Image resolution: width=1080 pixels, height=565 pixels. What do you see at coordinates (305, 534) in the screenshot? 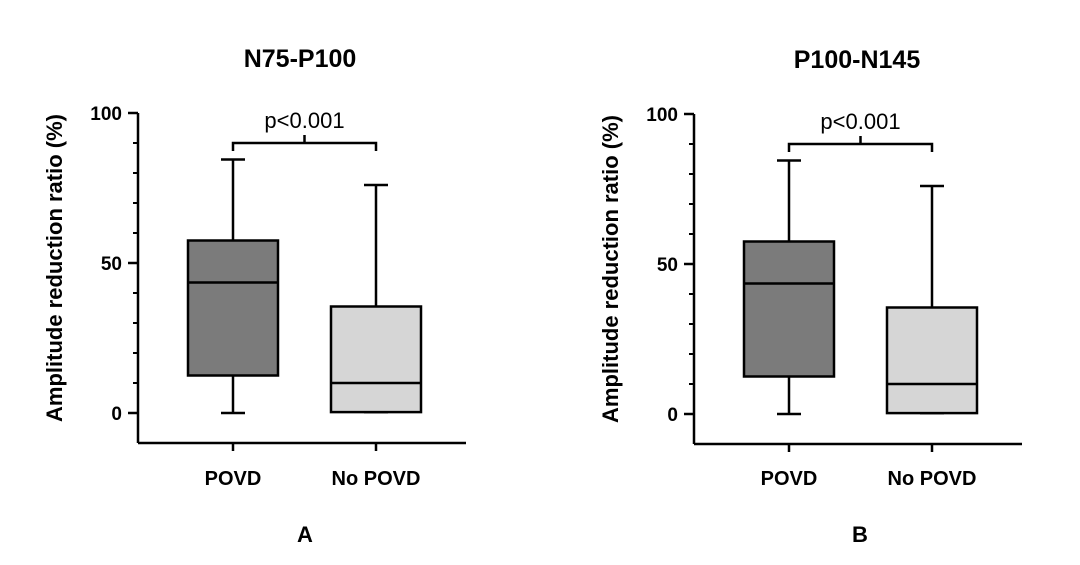
I see `panel-letter: A` at bounding box center [305, 534].